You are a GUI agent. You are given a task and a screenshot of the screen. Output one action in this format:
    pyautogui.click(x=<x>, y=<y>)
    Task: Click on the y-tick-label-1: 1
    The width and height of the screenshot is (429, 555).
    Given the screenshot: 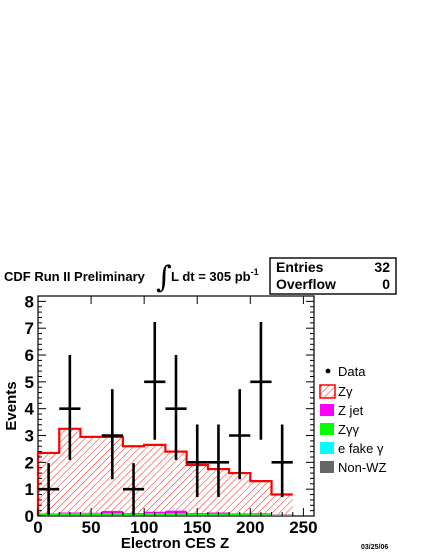 What is the action you would take?
    pyautogui.click(x=29, y=489)
    